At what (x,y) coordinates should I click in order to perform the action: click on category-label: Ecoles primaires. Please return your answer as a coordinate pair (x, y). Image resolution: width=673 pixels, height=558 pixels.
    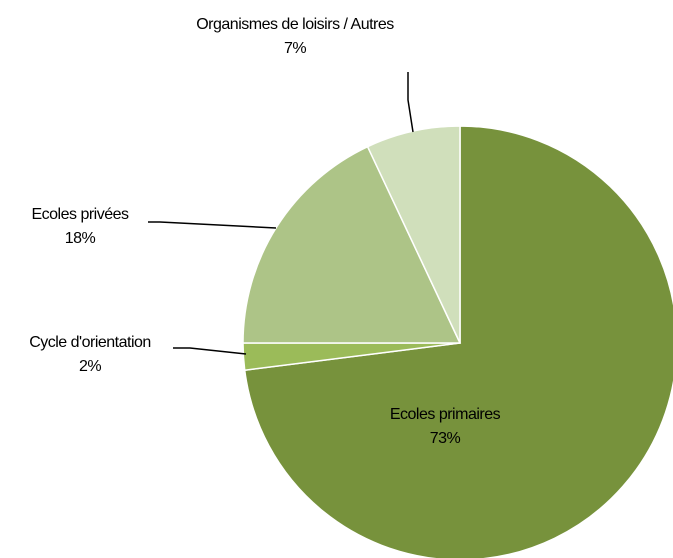
    Looking at the image, I should click on (445, 414).